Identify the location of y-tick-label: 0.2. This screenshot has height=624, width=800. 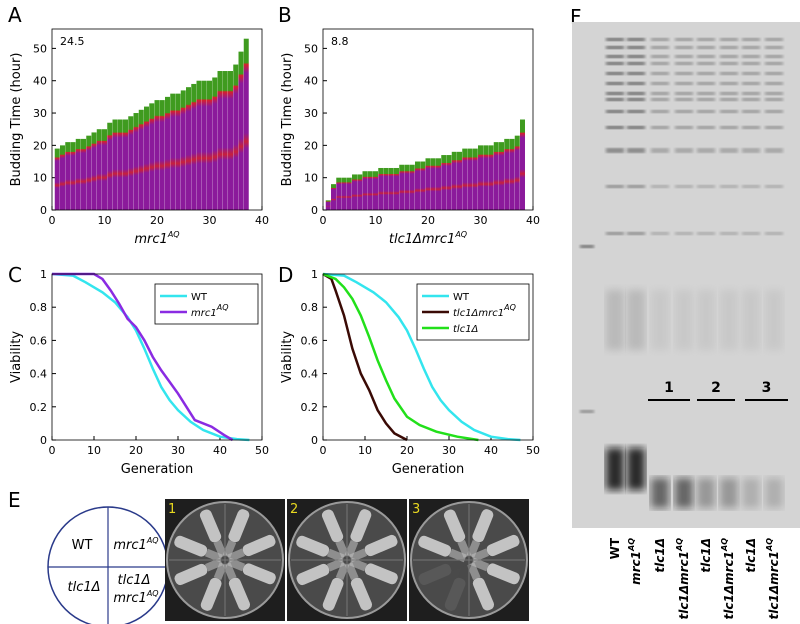
(310, 407).